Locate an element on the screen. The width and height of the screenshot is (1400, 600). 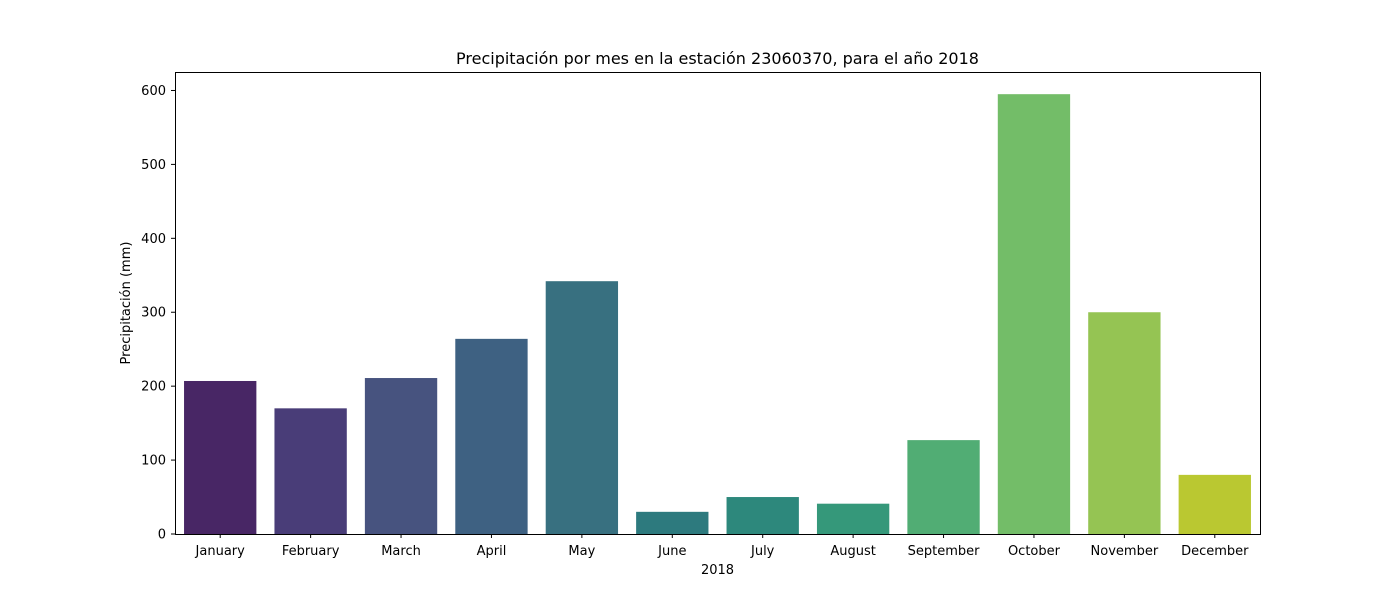
bar-april is located at coordinates (491, 436).